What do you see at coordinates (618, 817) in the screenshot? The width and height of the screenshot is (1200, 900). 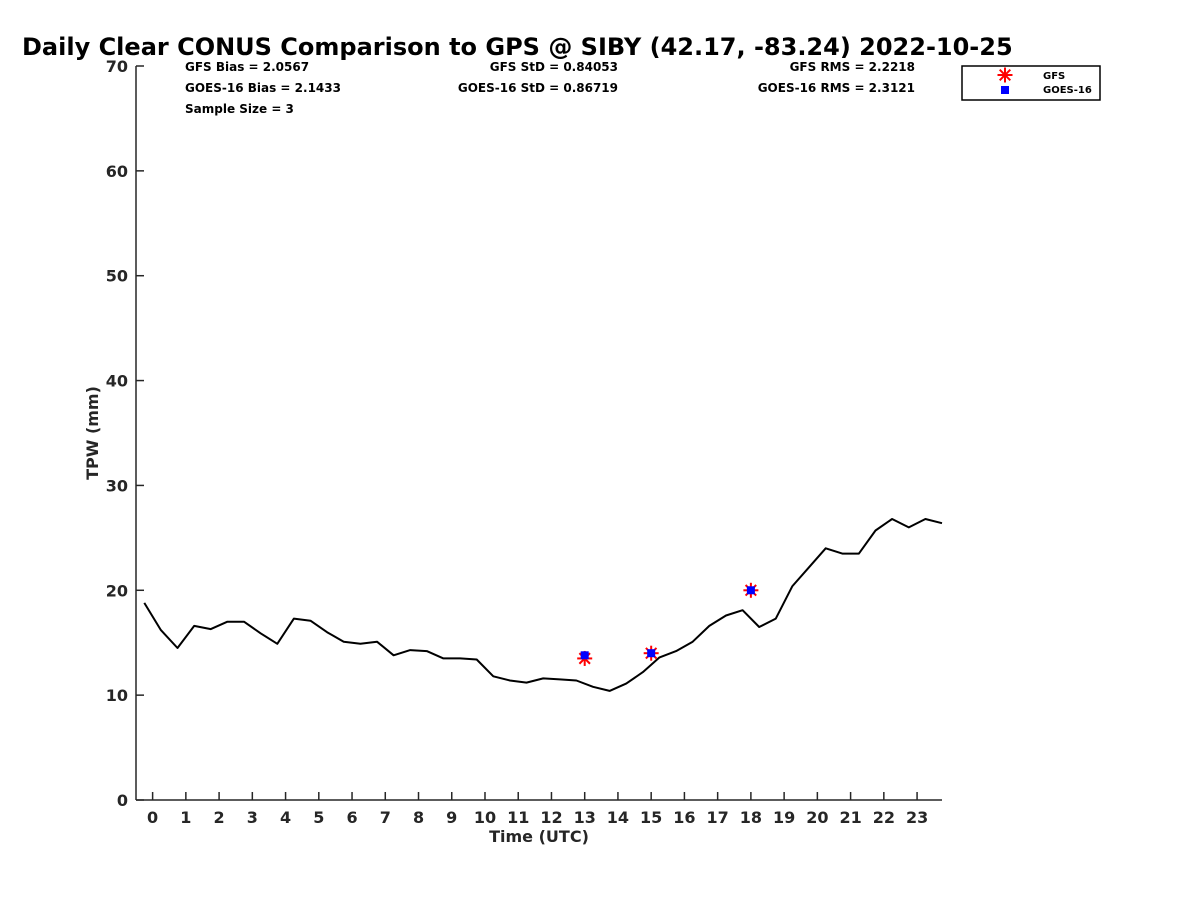 I see `x-tick-label: 14` at bounding box center [618, 817].